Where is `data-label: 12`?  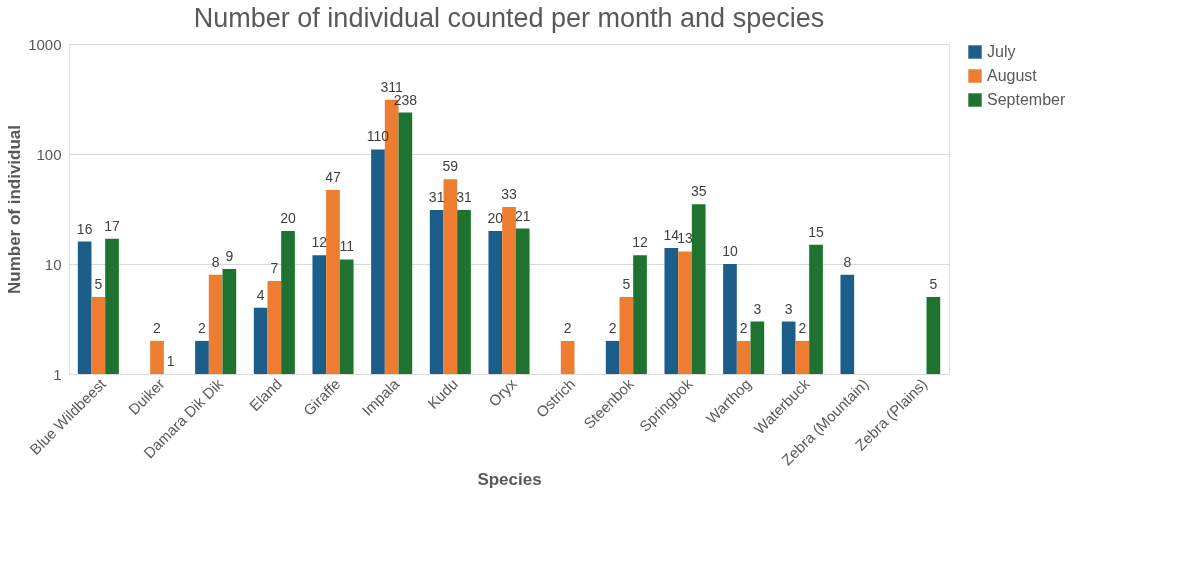 data-label: 12 is located at coordinates (640, 242).